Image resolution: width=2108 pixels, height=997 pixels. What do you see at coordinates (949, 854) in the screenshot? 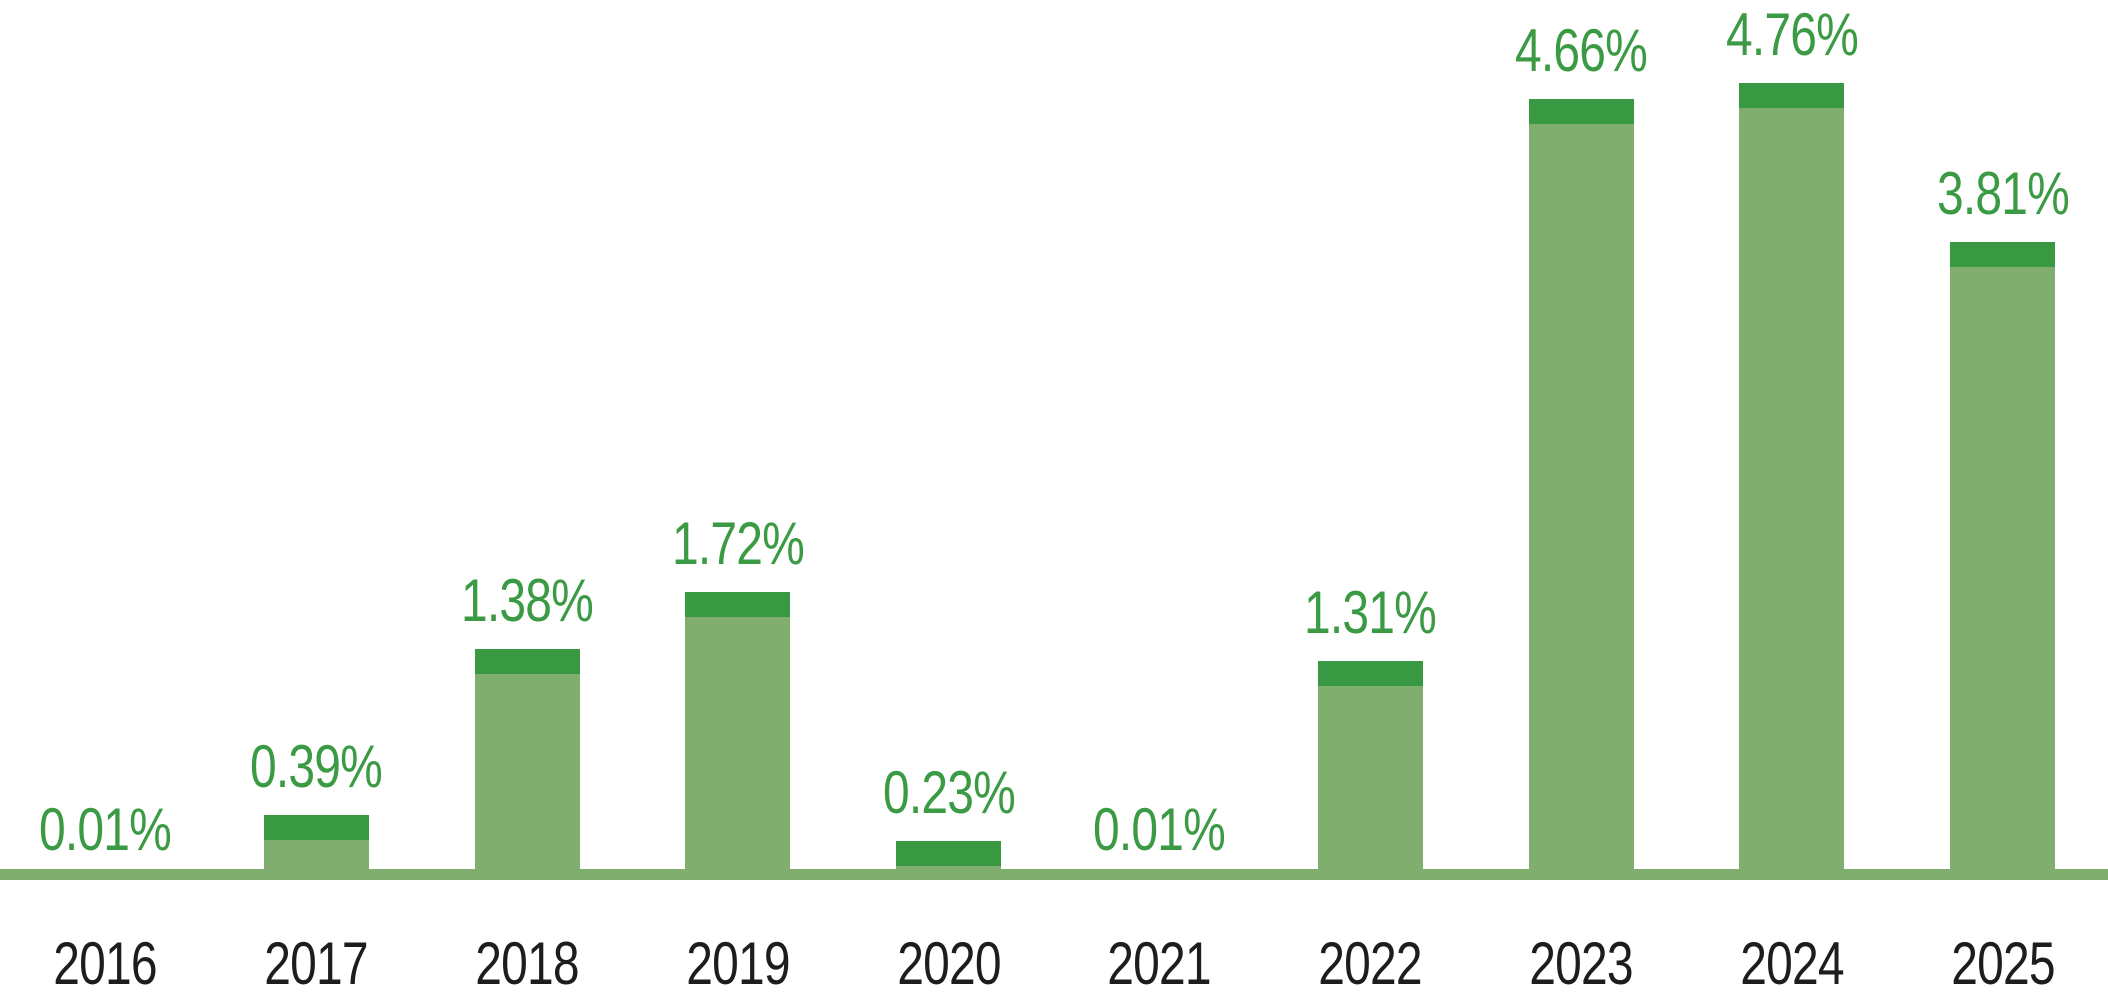
I see `bar-cap-2020` at bounding box center [949, 854].